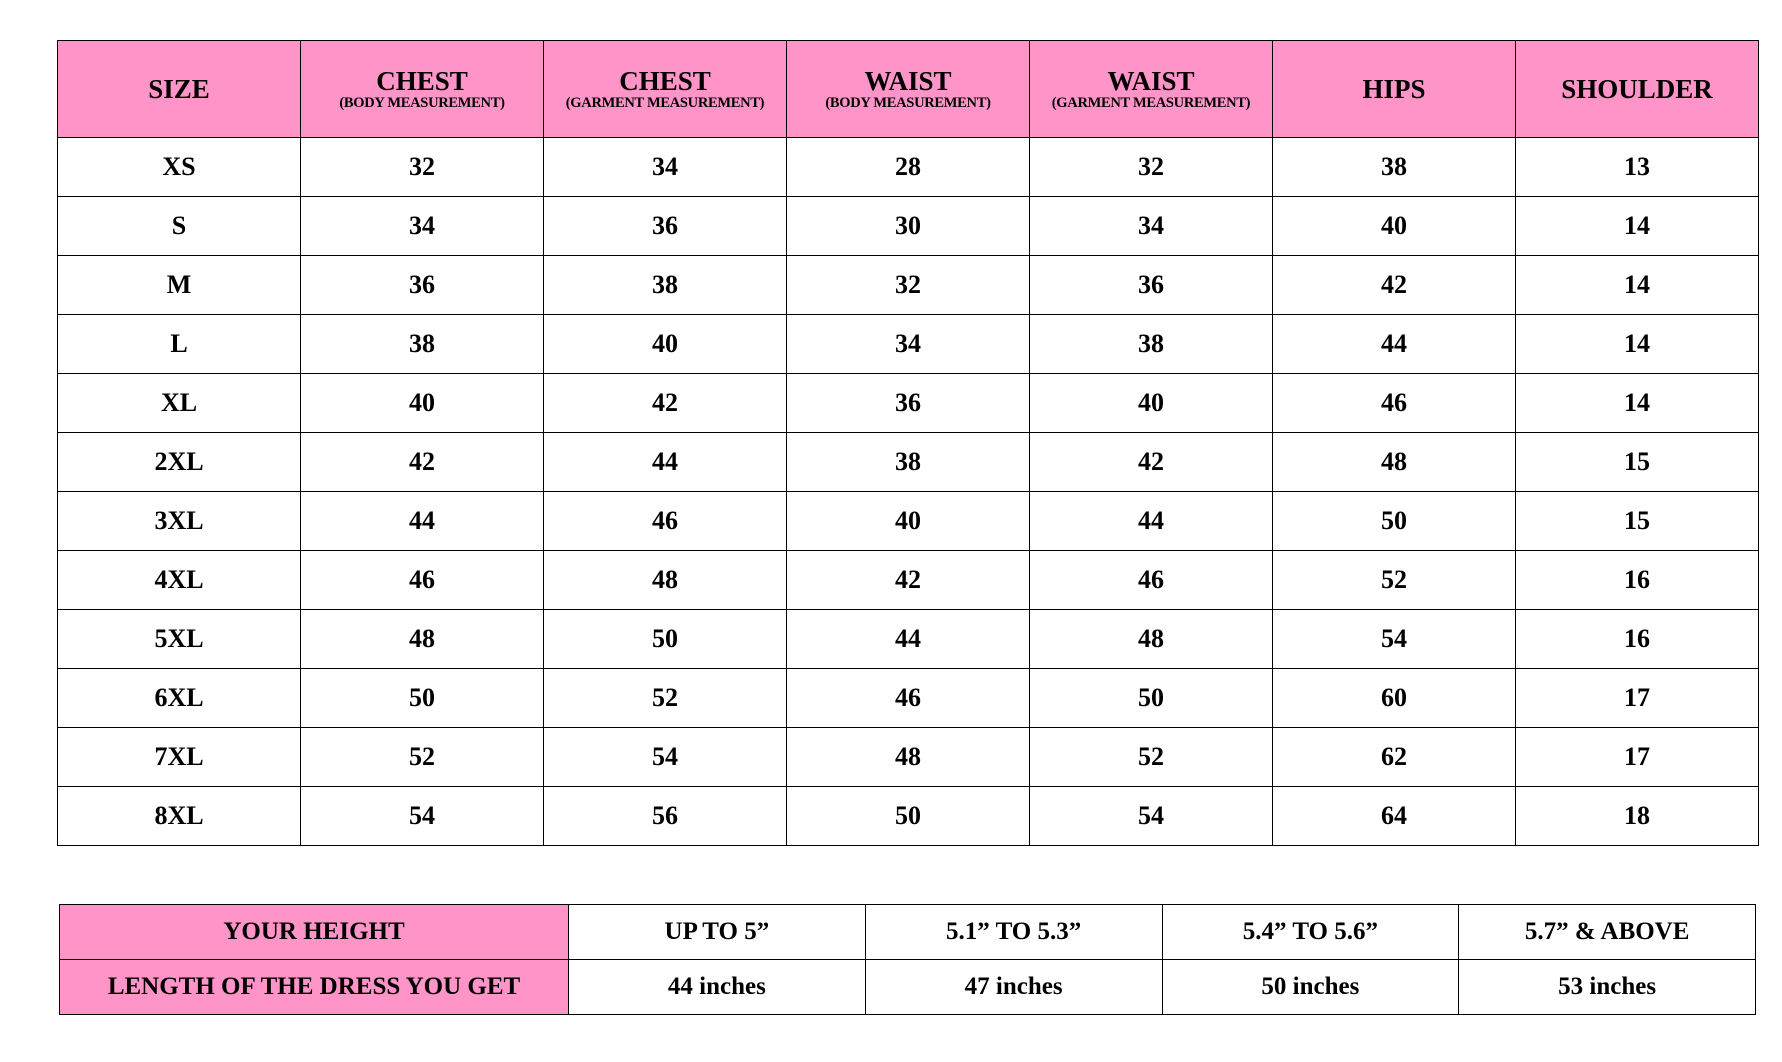  Describe the element at coordinates (179, 580) in the screenshot. I see `size-cell: 4XL` at that location.